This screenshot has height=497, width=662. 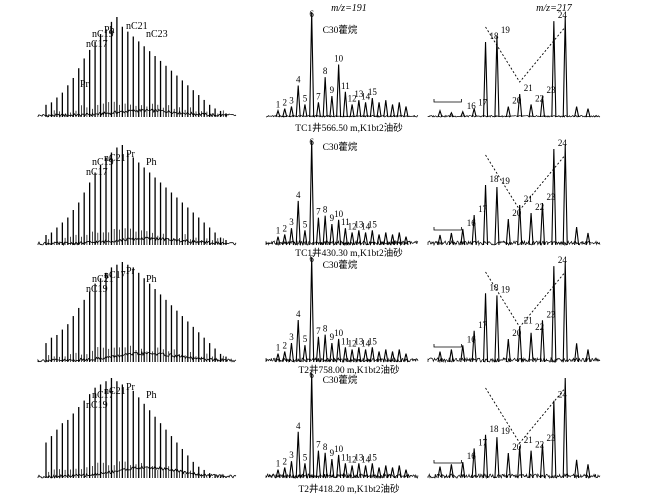 I want to click on ste-baseline, so click(x=514, y=116).